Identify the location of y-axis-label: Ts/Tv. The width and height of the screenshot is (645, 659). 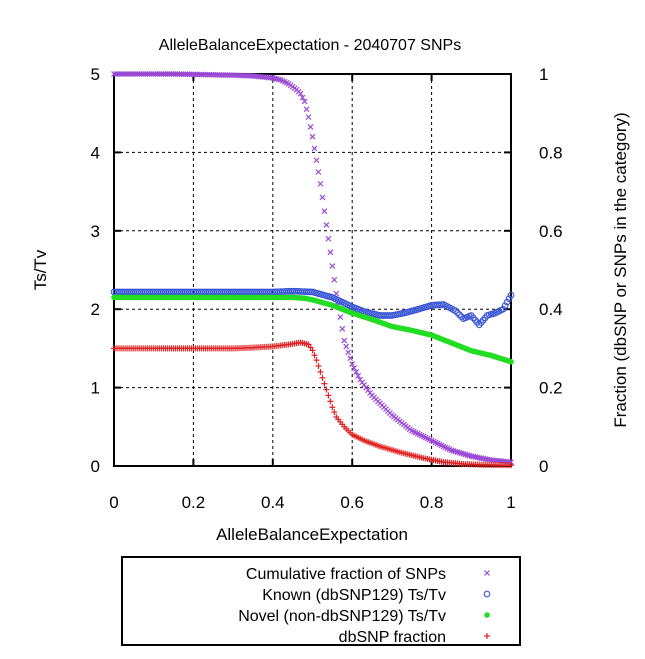
(40, 269).